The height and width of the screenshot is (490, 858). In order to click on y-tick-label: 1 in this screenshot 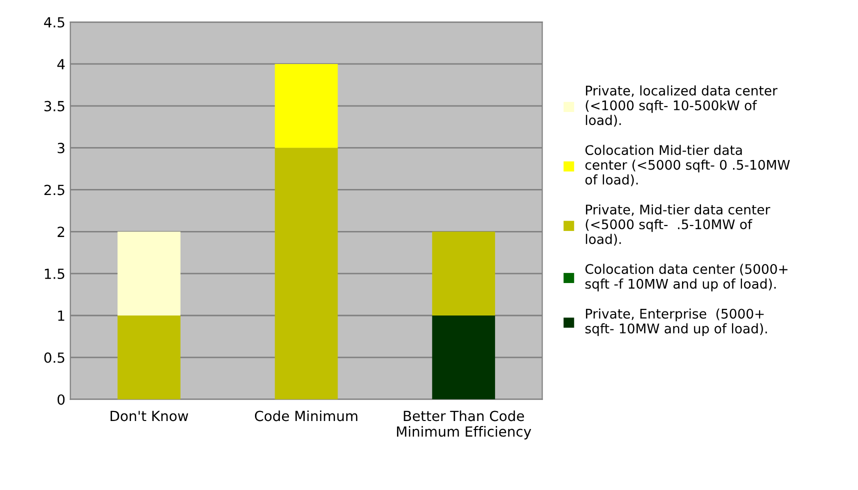, I will do `click(61, 315)`.